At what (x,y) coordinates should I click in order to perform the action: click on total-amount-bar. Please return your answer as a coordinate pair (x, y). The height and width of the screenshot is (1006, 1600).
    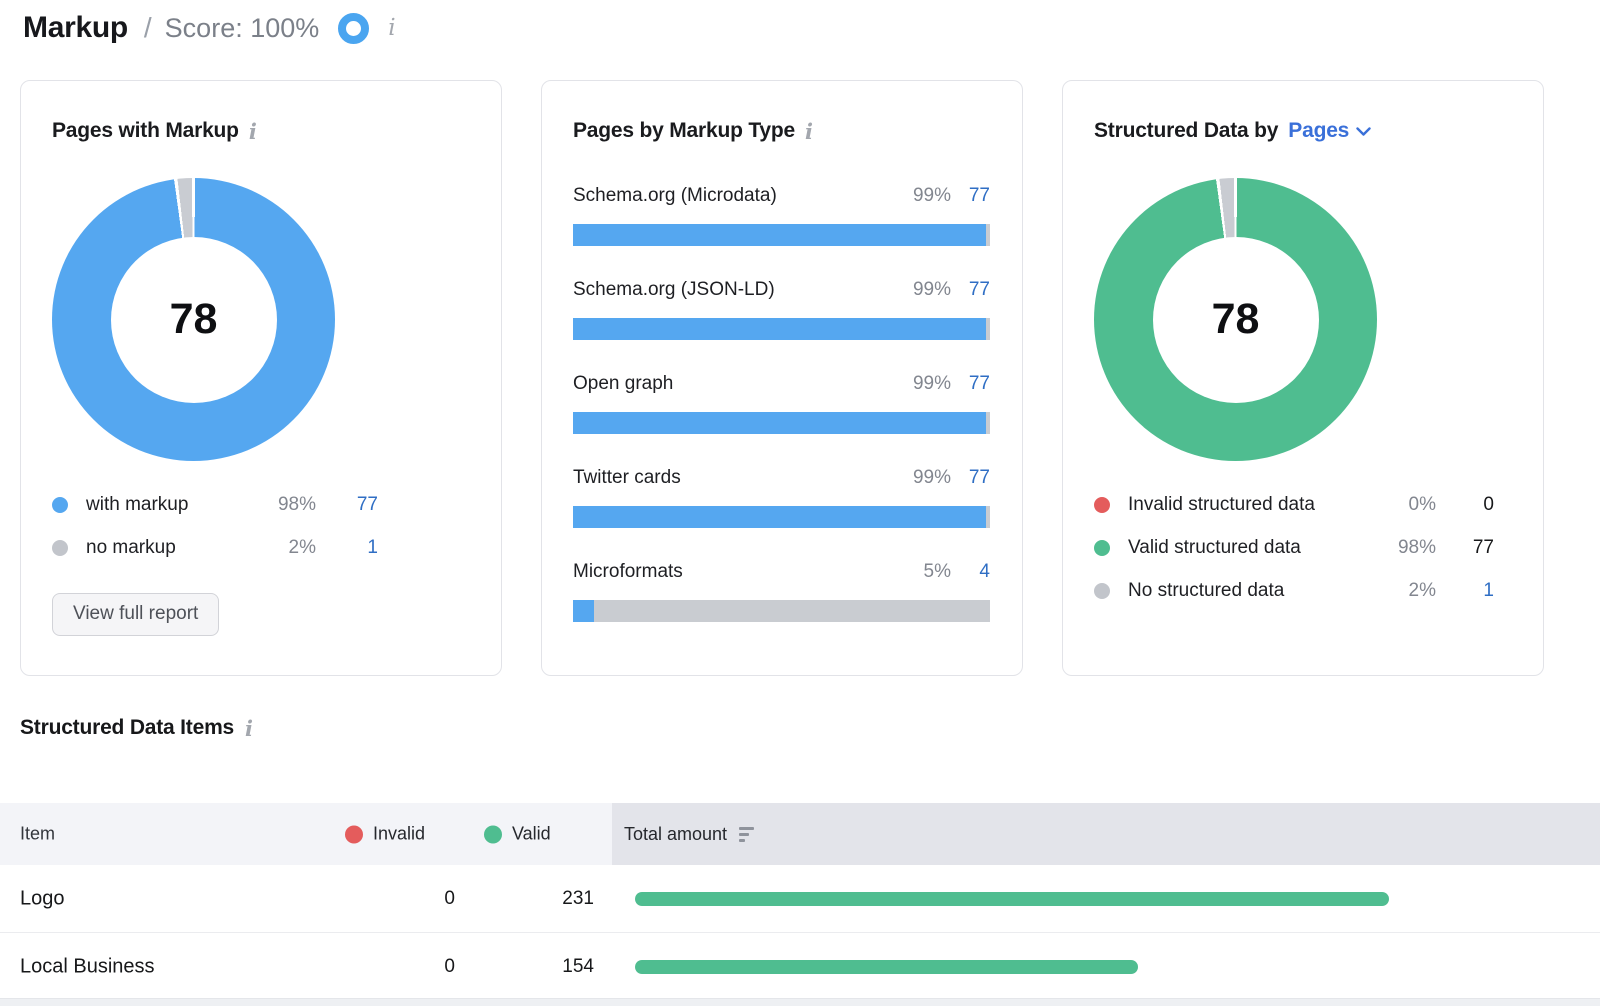
    Looking at the image, I should click on (886, 966).